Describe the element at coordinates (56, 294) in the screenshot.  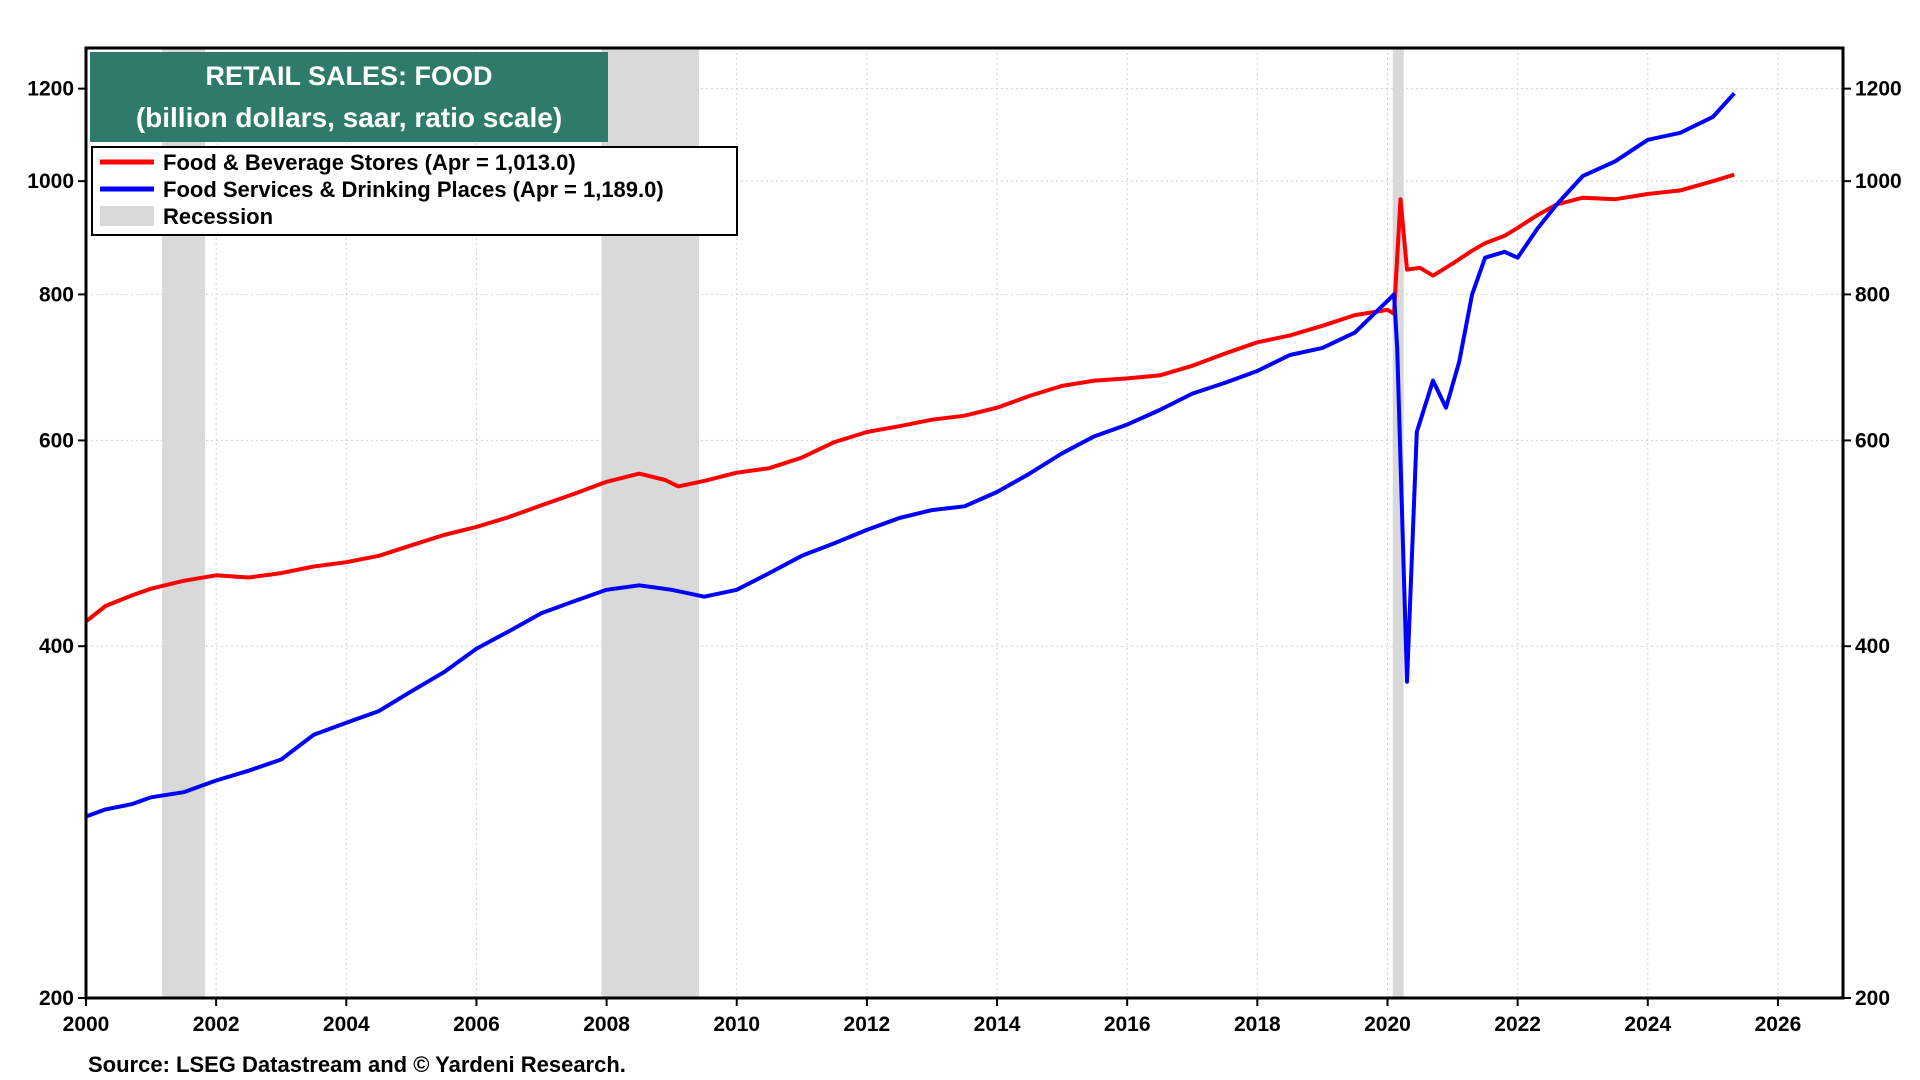
I see `y-tick-label-left: 800` at that location.